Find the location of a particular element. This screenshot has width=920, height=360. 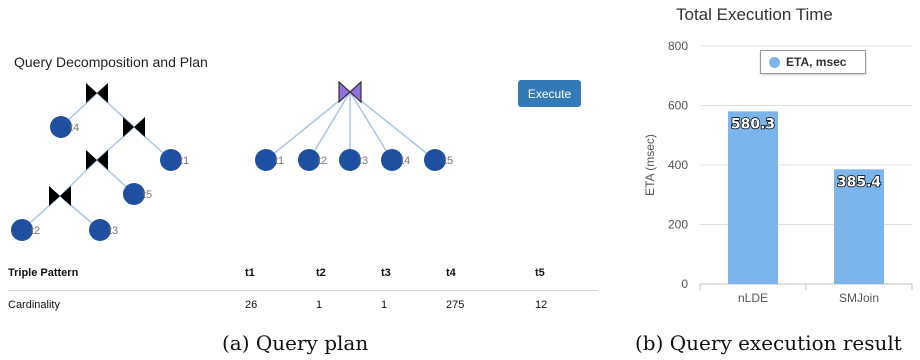

chart-legend: ETA, msec is located at coordinates (813, 62).